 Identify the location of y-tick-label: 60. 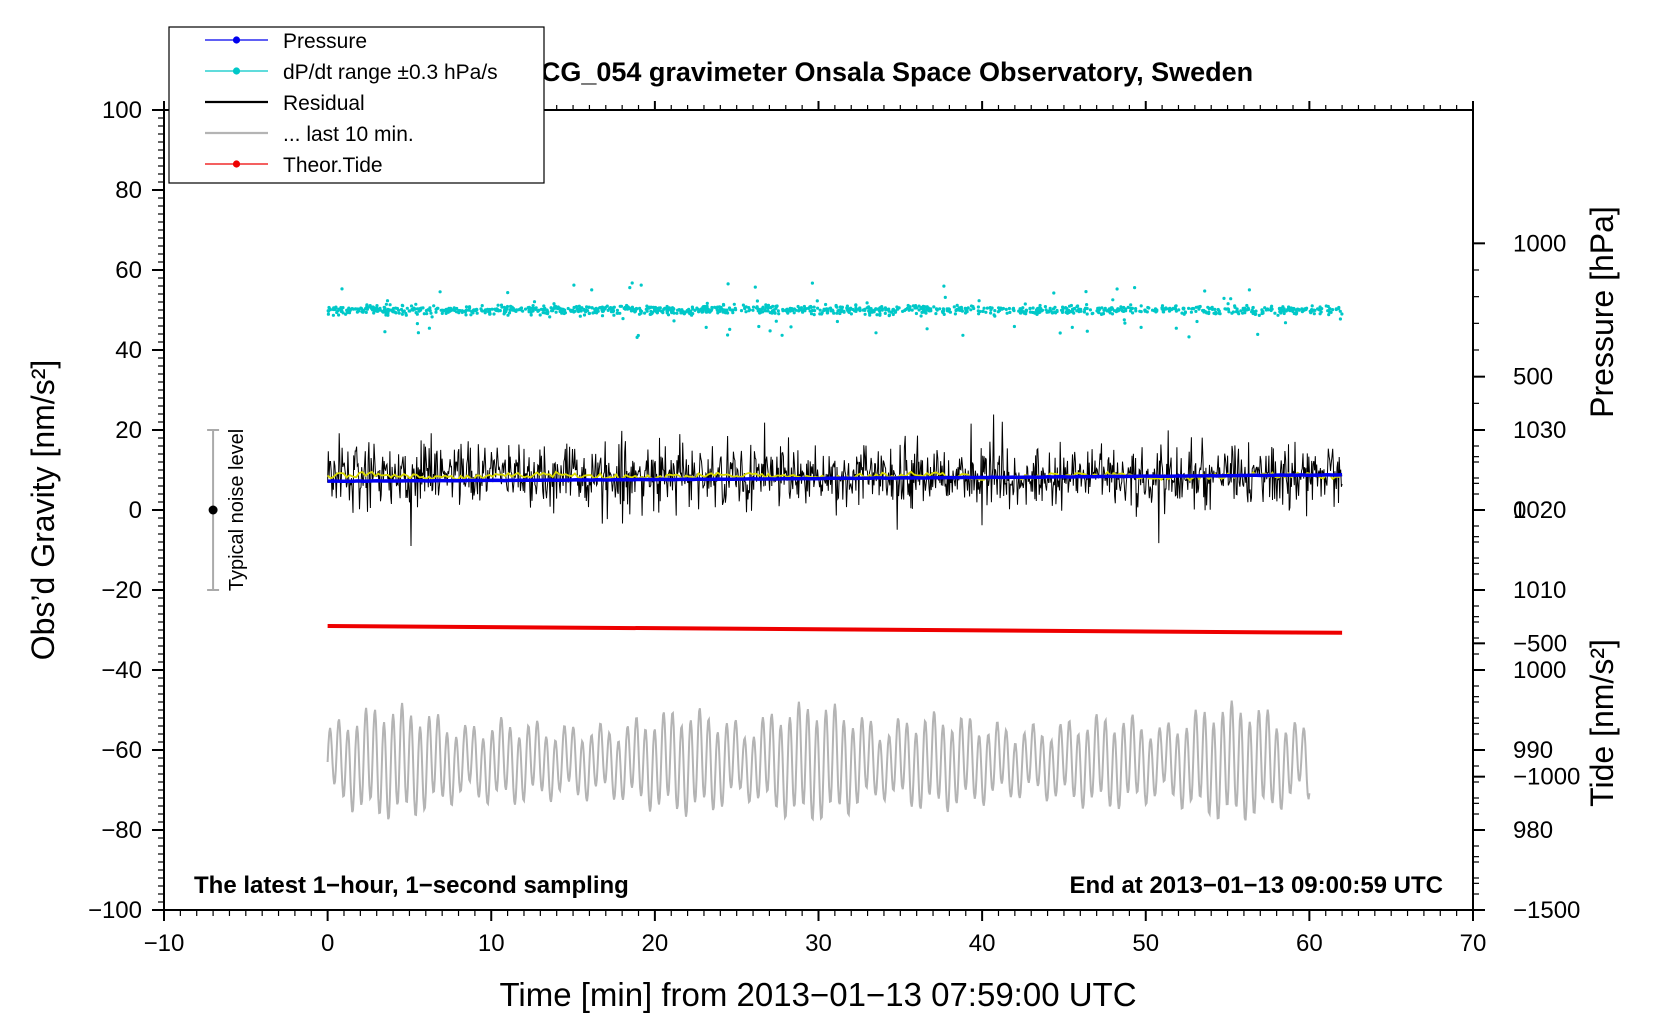
(128, 270).